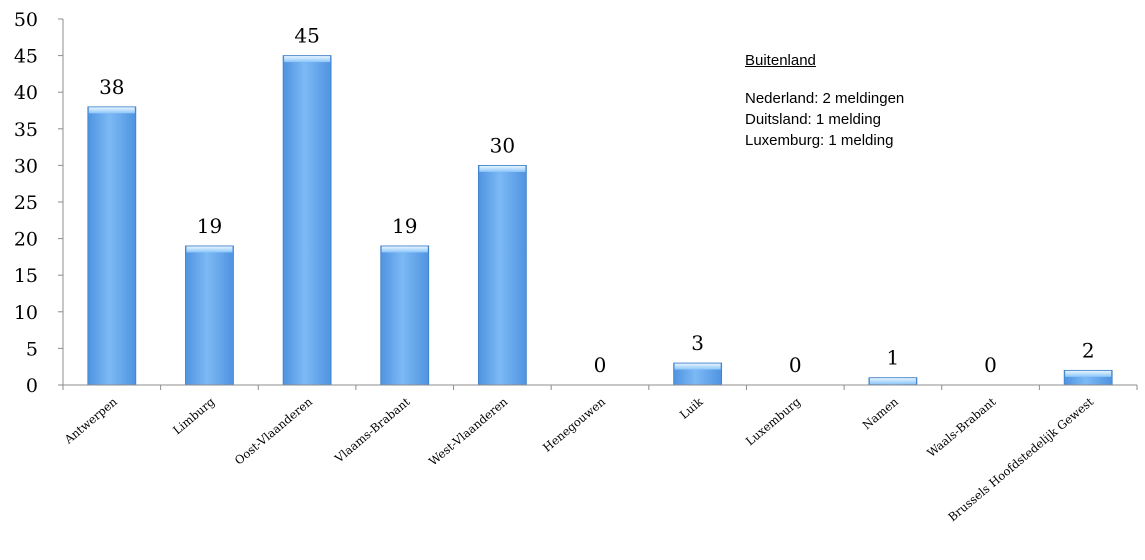 The height and width of the screenshot is (560, 1145). What do you see at coordinates (39, 203) in the screenshot?
I see `y-axis: 0 5 10 15 20 25 30 35 40 45 50` at bounding box center [39, 203].